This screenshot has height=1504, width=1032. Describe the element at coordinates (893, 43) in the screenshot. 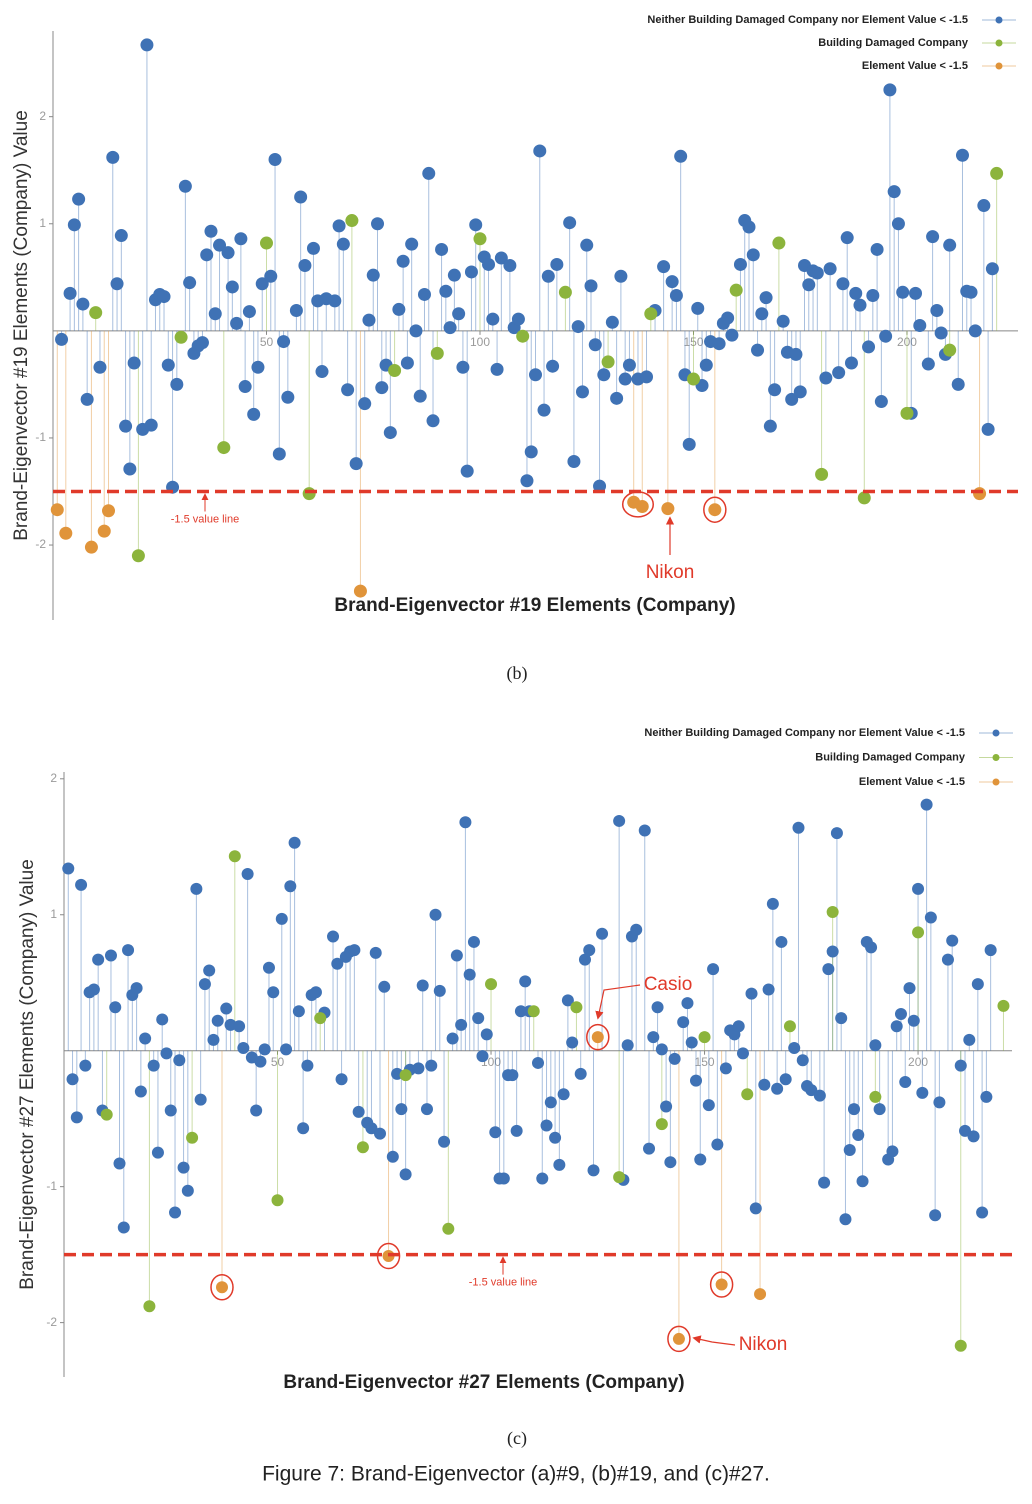

I see `legend-label: Building Damaged Company` at that location.